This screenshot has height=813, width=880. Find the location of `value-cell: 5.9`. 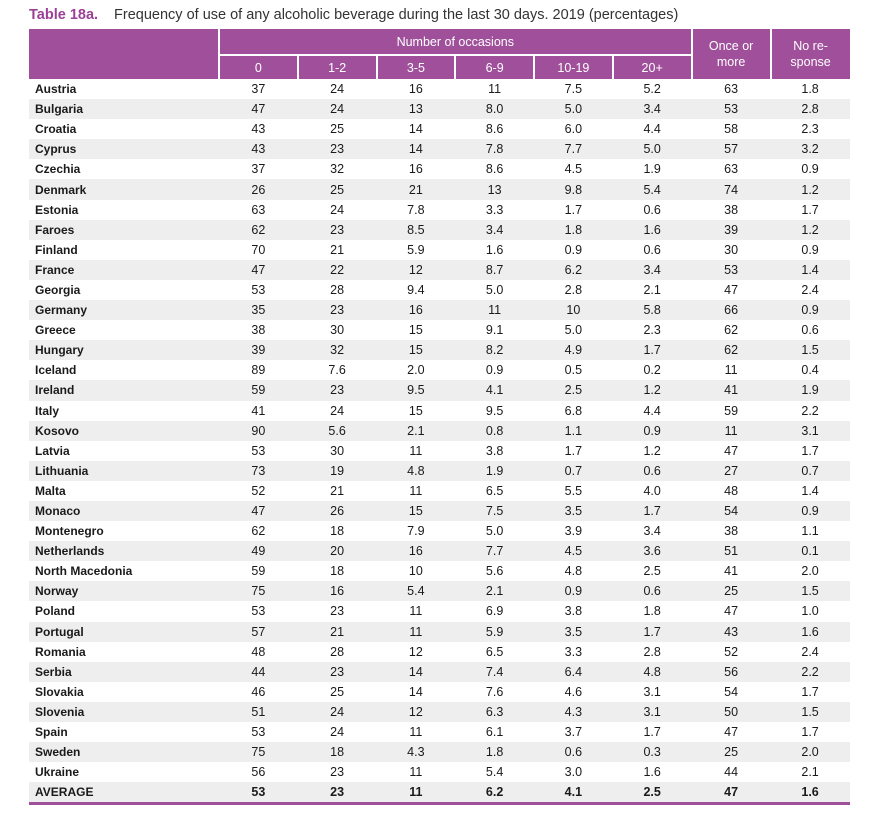

value-cell: 5.9 is located at coordinates (416, 249).